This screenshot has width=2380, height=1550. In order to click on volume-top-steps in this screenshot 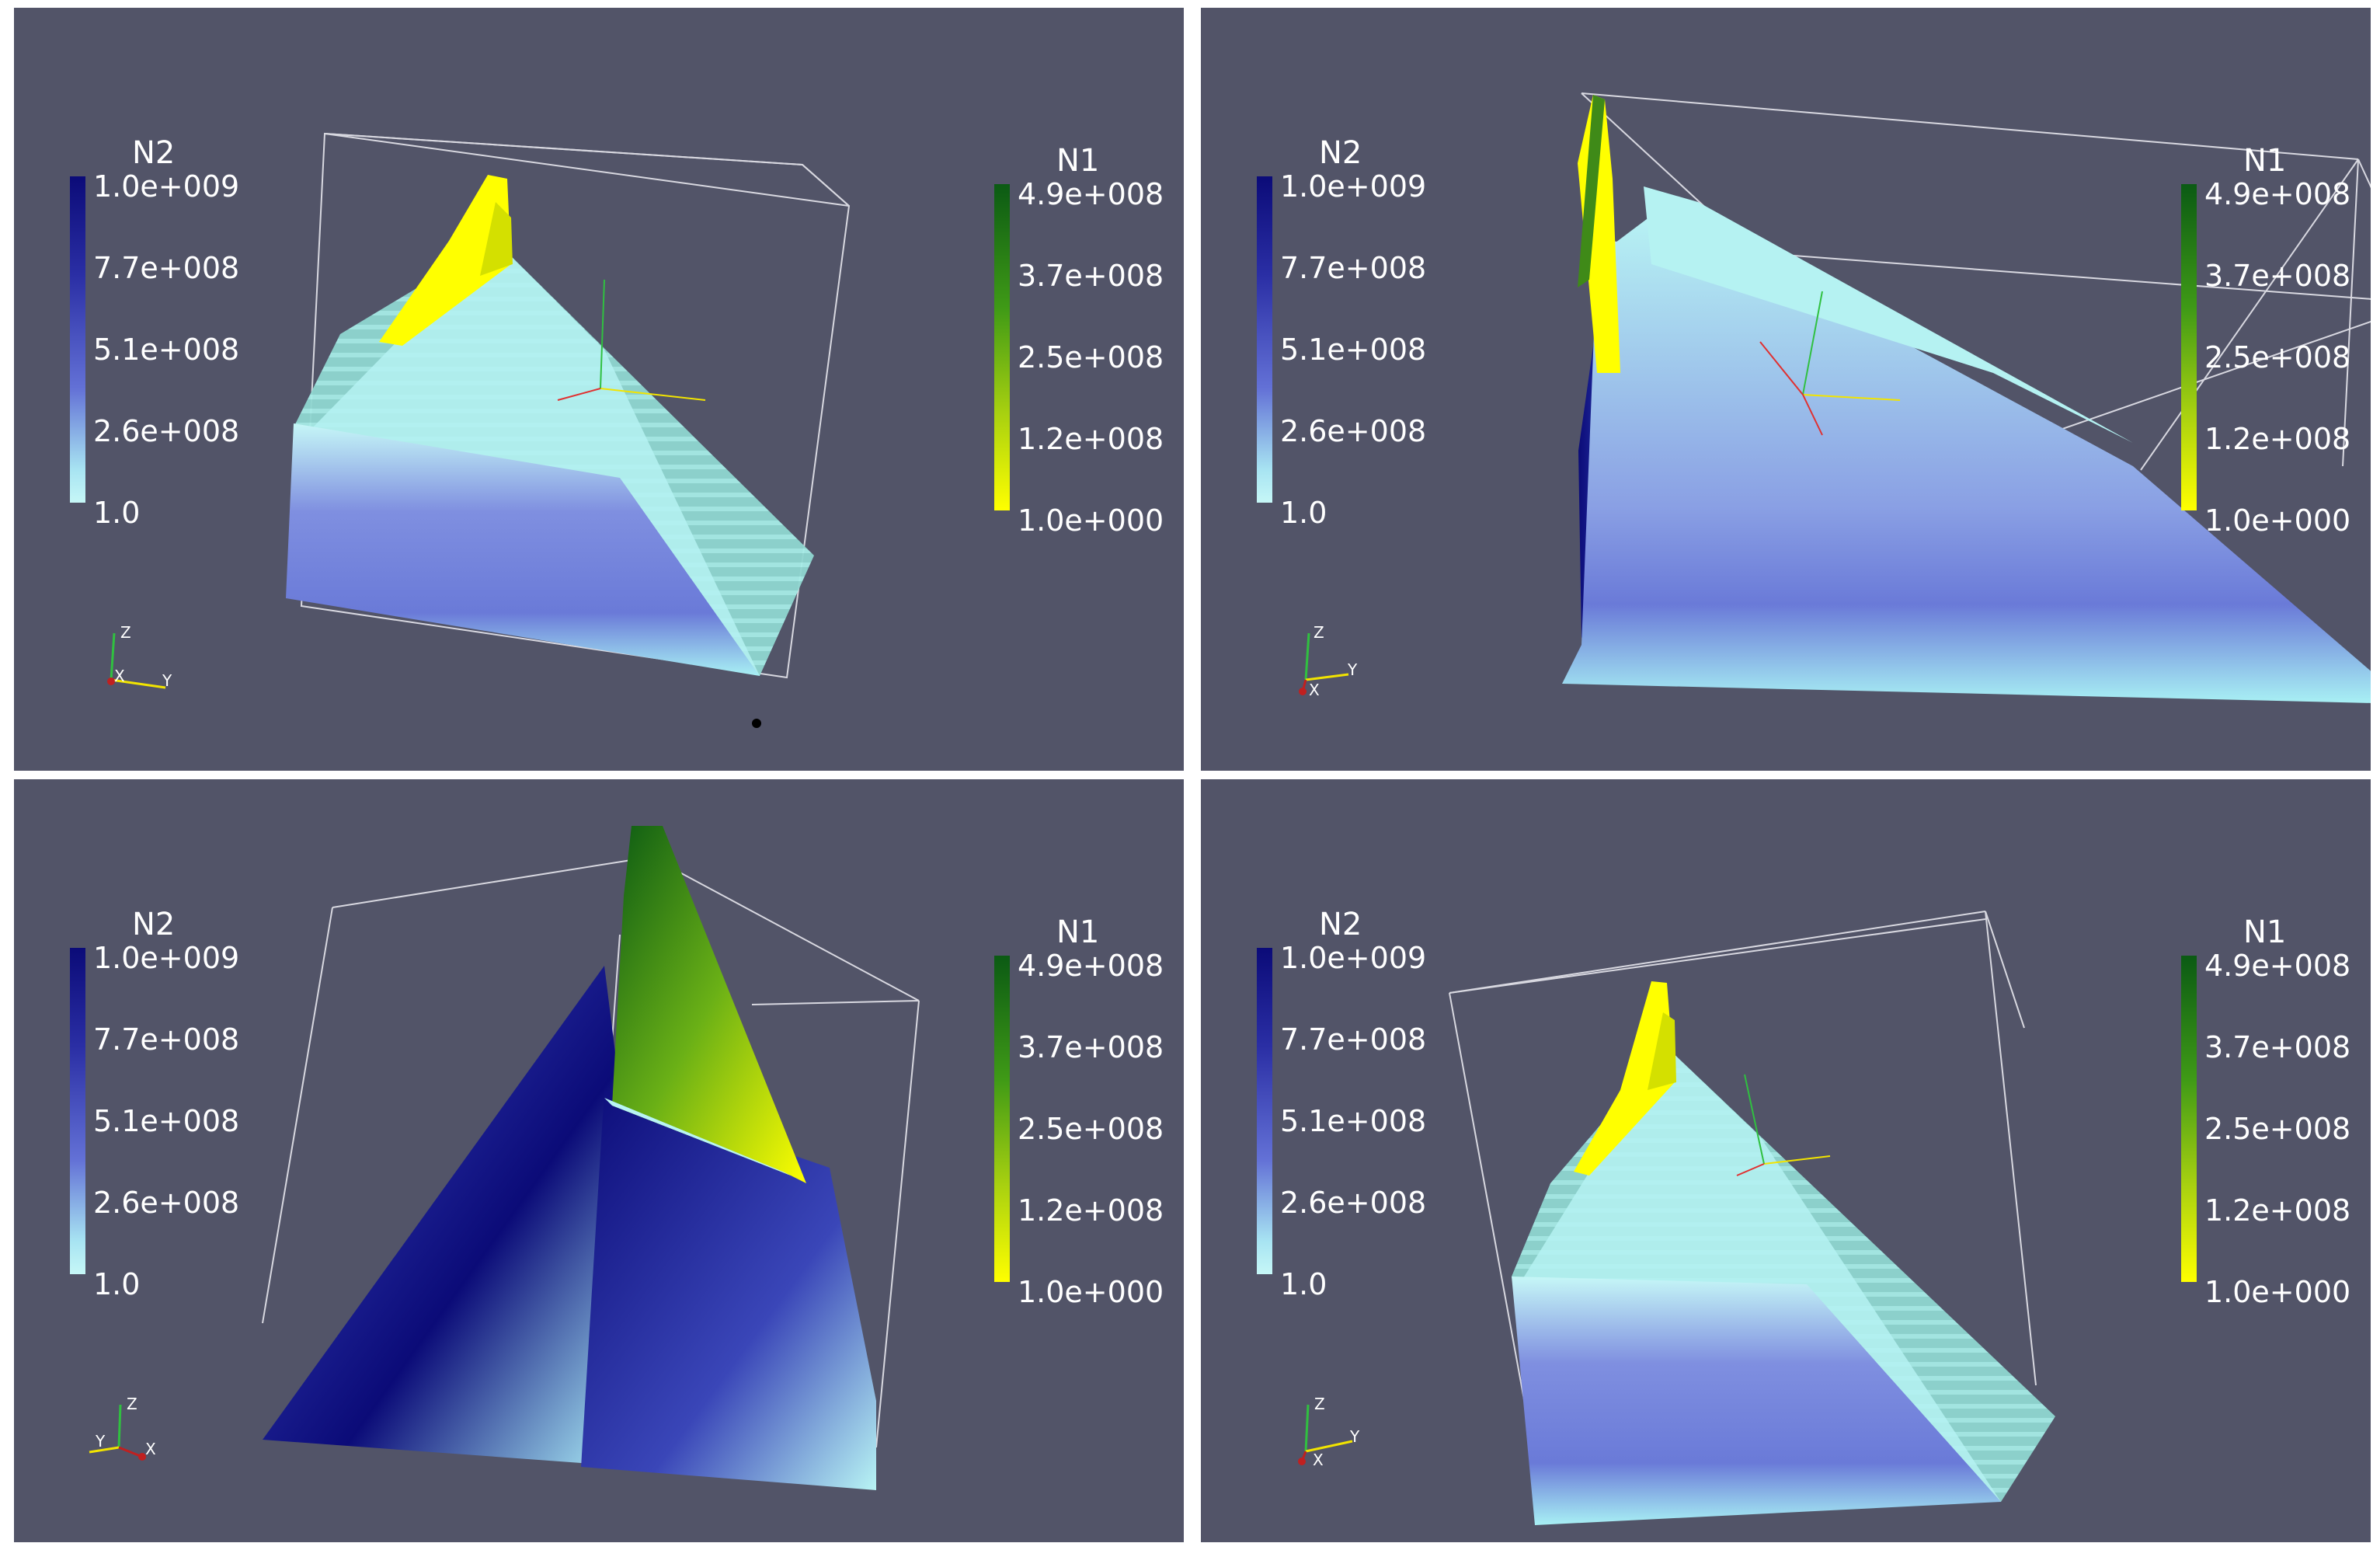, I will do `click(1889, 314)`.